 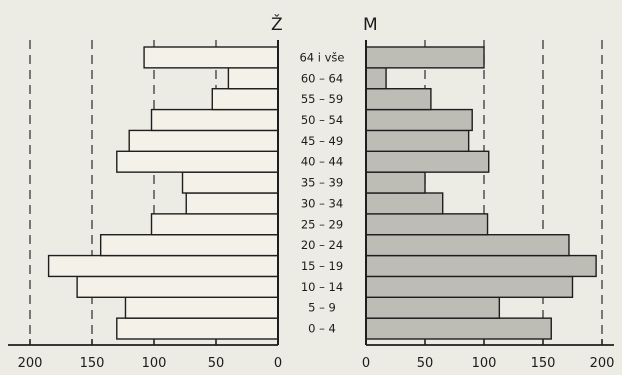 What do you see at coordinates (322, 99) in the screenshot?
I see `age-label-55-59: 55 – 59` at bounding box center [322, 99].